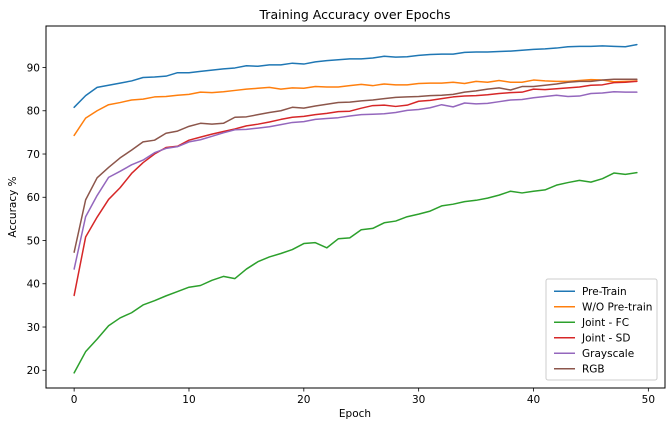 This screenshot has height=428, width=672. Describe the element at coordinates (33, 68) in the screenshot. I see `y-tick-label: 90` at that location.